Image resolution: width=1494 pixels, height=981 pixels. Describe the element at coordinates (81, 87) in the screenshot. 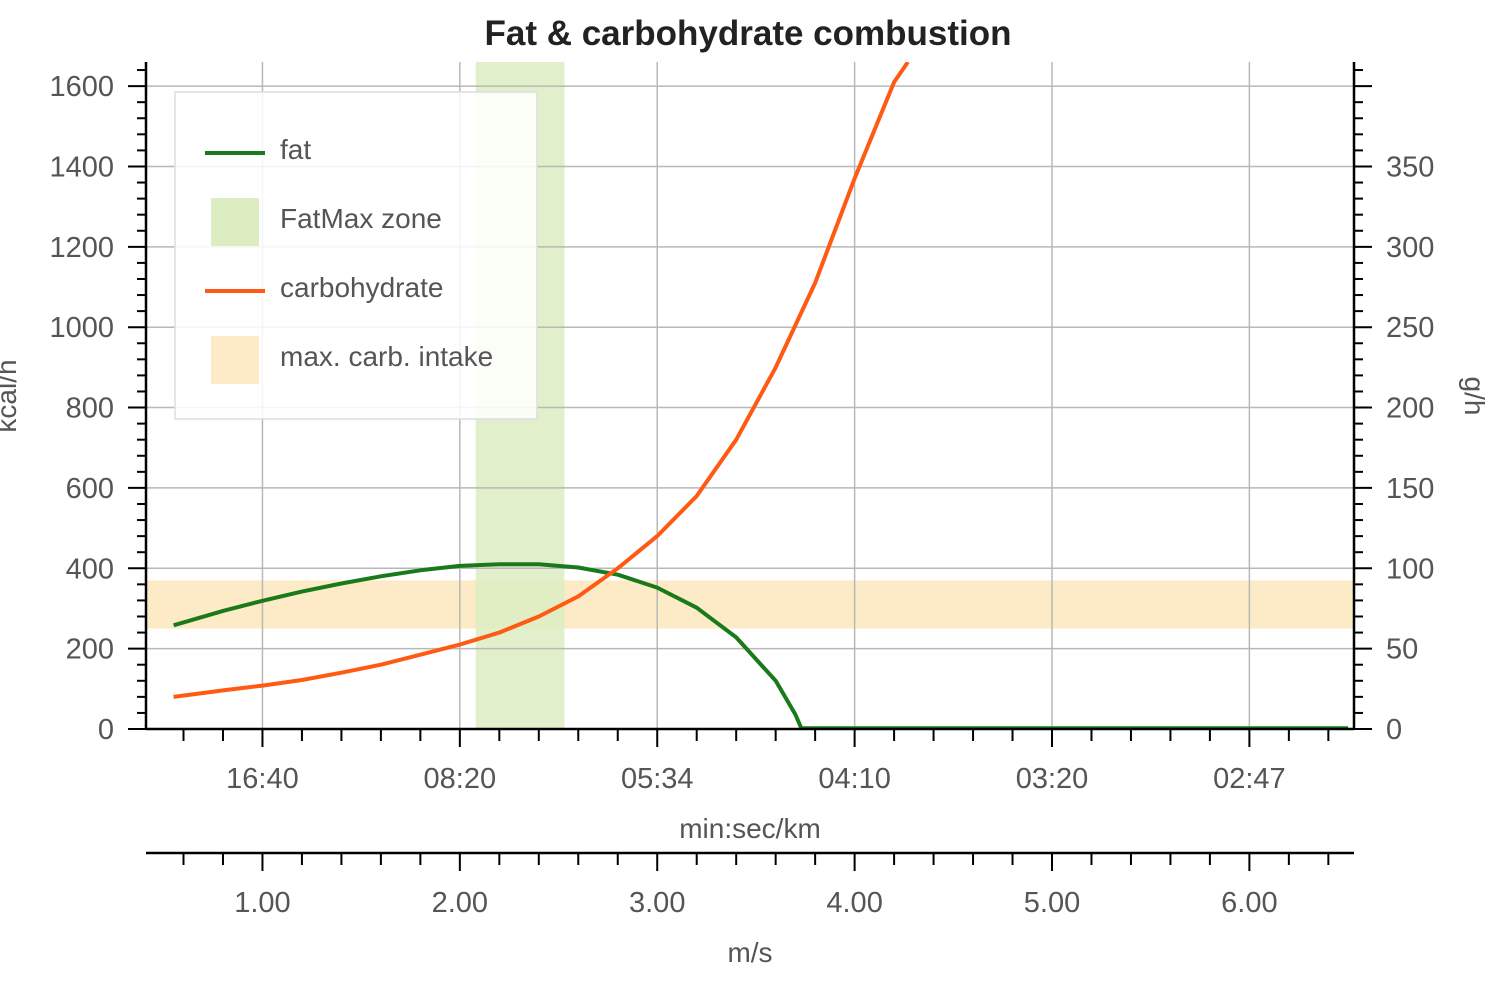

I see `left-tick-label-8: 1600` at that location.